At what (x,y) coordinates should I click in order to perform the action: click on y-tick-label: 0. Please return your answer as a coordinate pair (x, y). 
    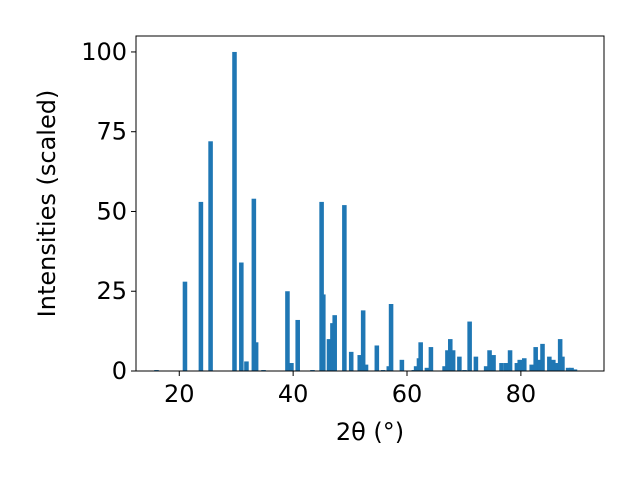
    Looking at the image, I should click on (119, 371).